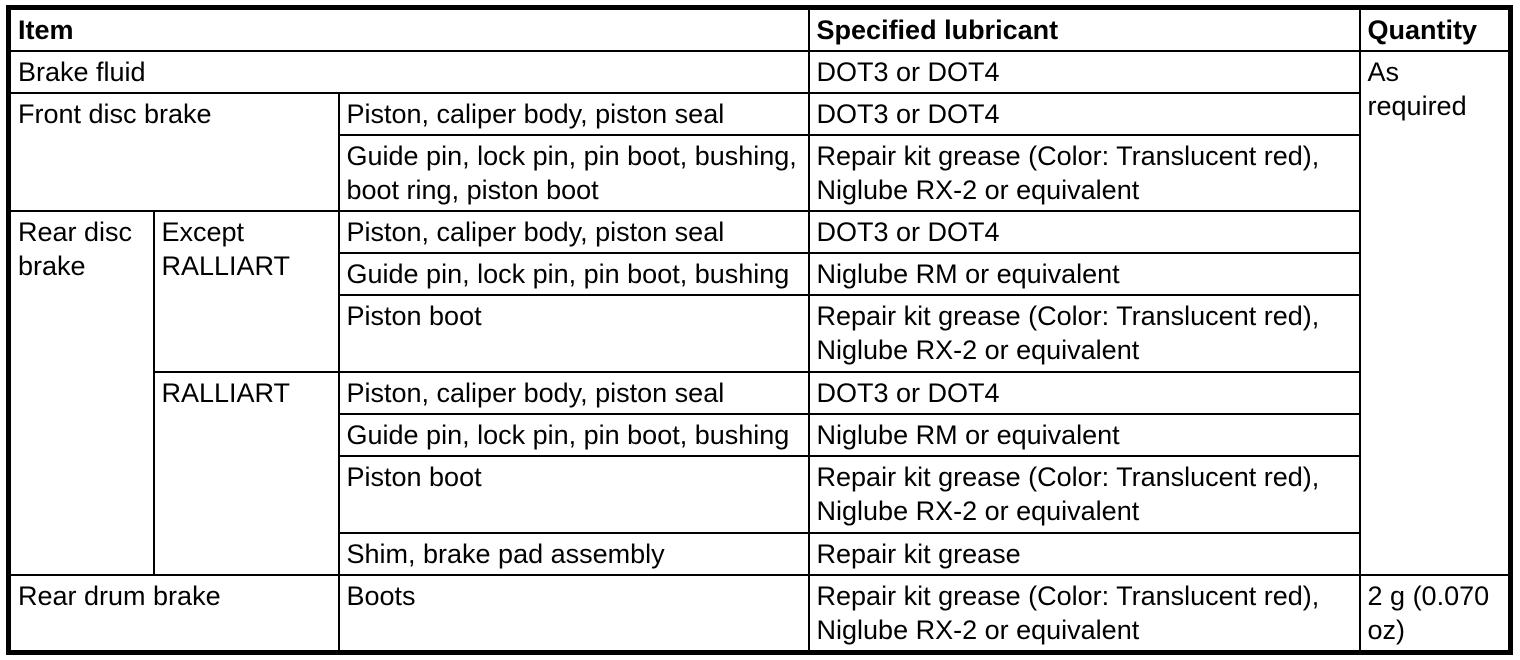 Image resolution: width=1520 pixels, height=660 pixels. What do you see at coordinates (1084, 72) in the screenshot?
I see `cell-brake-fluid-lubricant: DOT3 or DOT4` at bounding box center [1084, 72].